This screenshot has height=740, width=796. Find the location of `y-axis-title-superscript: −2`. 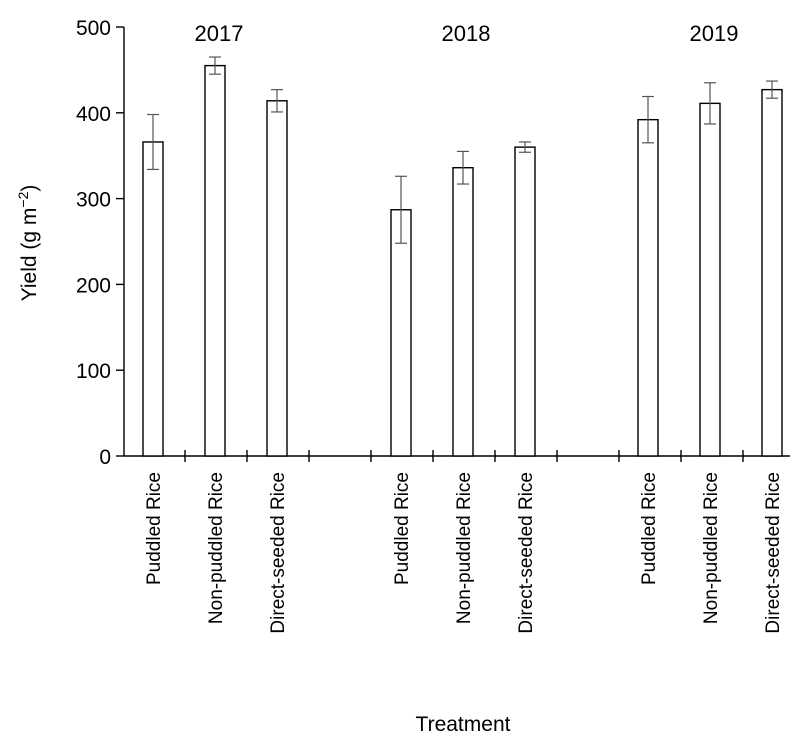

y-axis-title-superscript: −2 is located at coordinates (23, 199).